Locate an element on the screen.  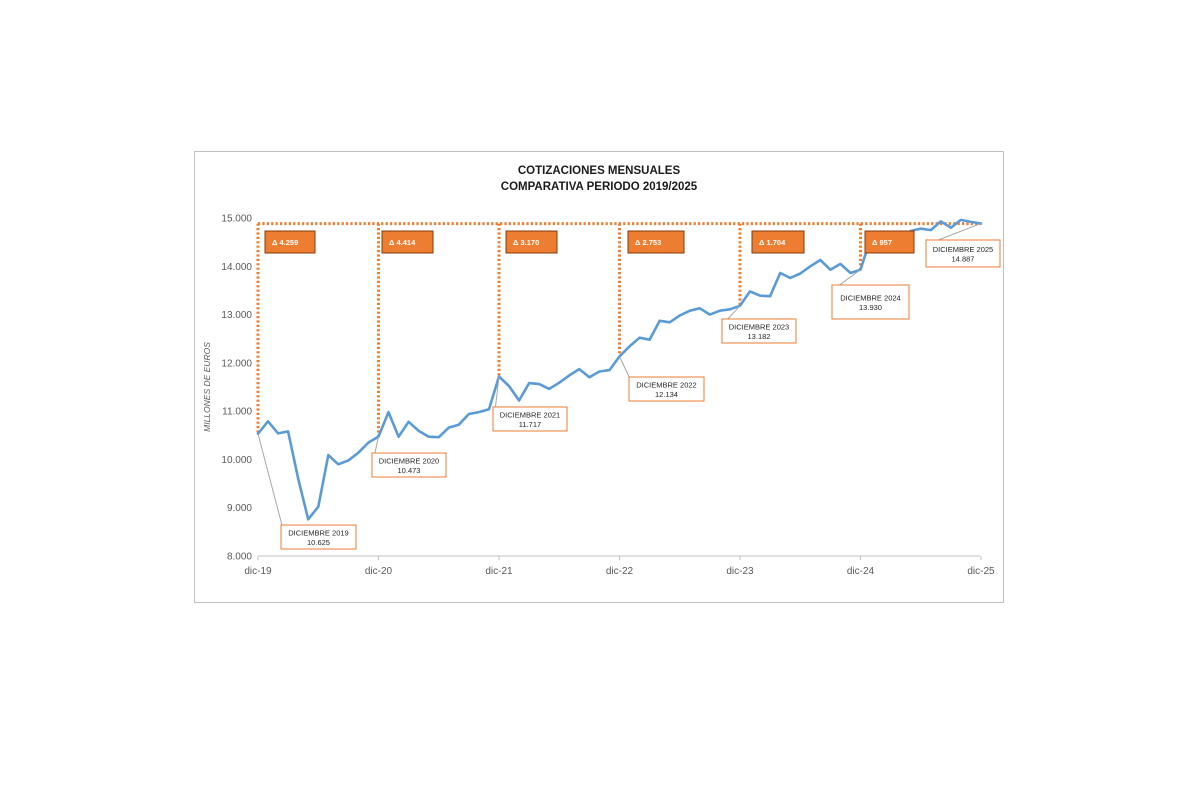
annotation-value: 10.625 is located at coordinates (318, 542).